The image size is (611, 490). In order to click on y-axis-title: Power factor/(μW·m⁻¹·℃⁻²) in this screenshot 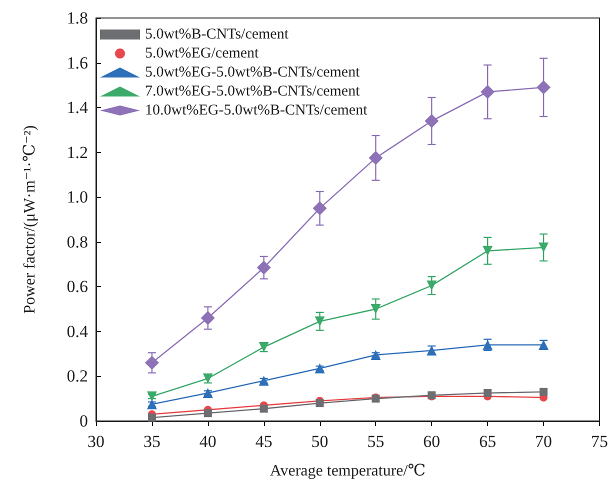, I will do `click(30, 219)`.